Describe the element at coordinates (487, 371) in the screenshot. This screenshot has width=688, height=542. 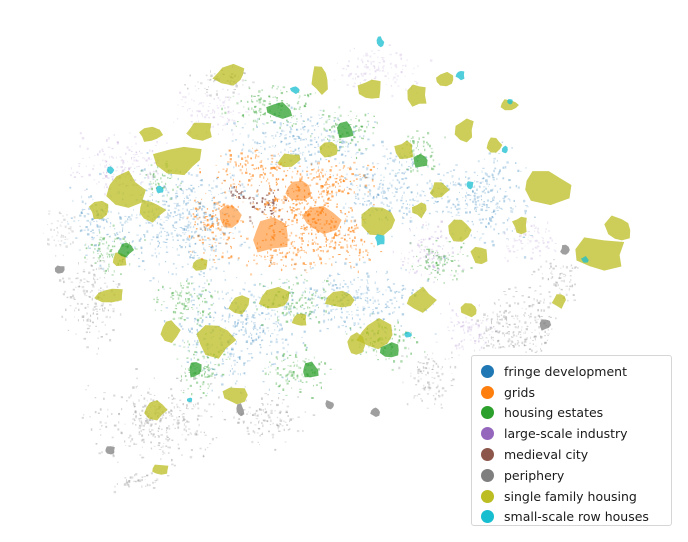
I see `legend-marker-fringe-development` at that location.